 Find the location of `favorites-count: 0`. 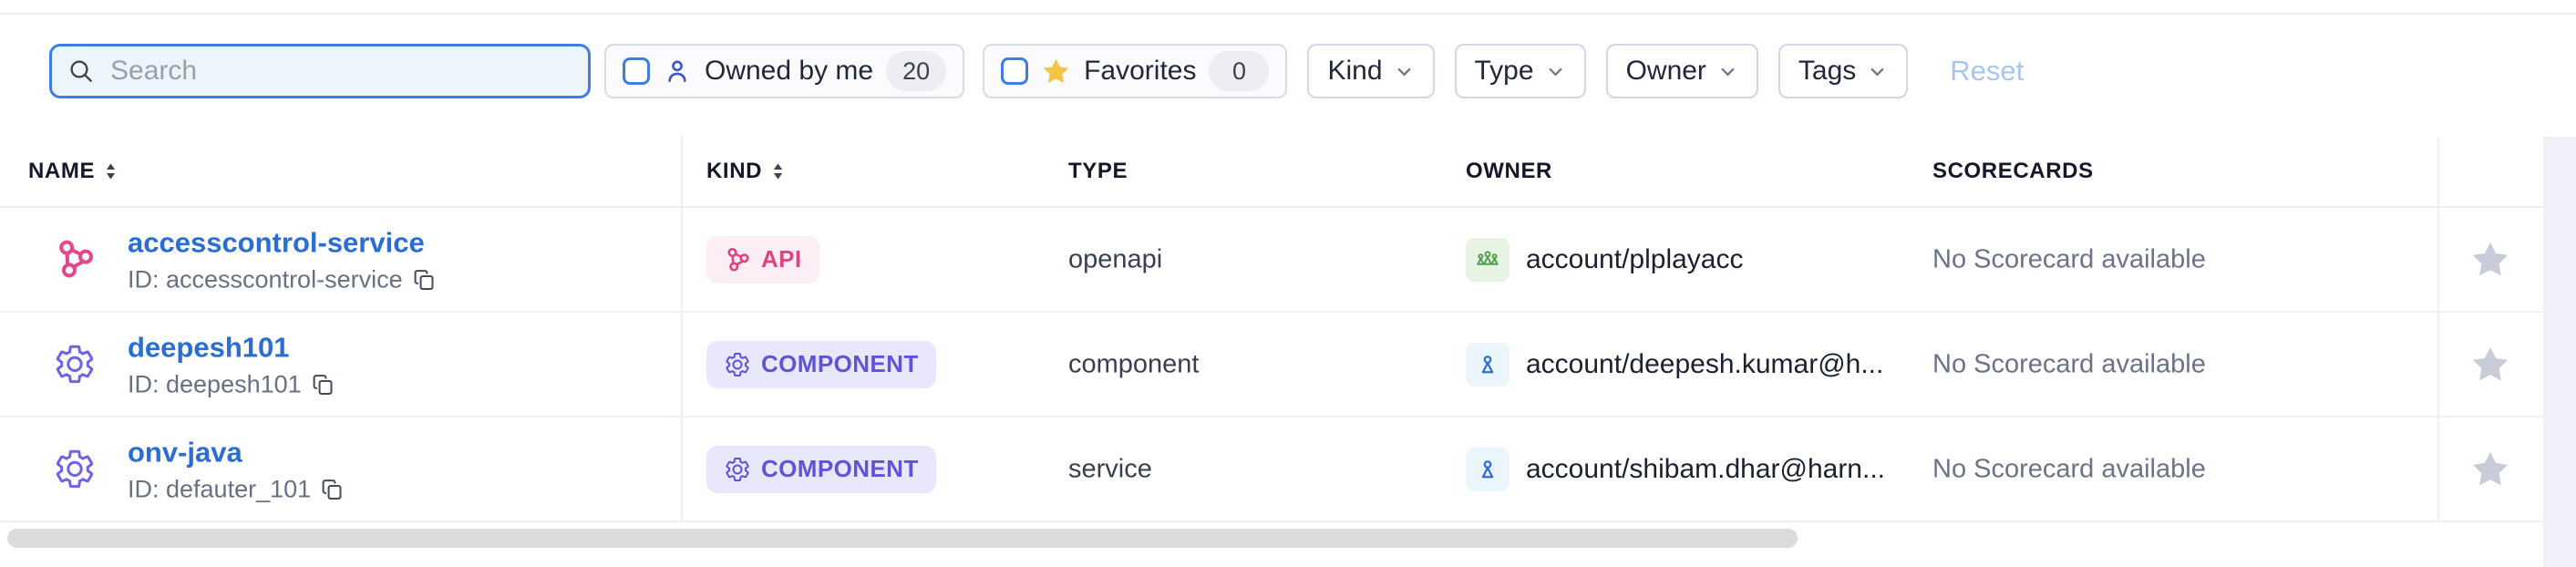

favorites-count: 0 is located at coordinates (1239, 71).